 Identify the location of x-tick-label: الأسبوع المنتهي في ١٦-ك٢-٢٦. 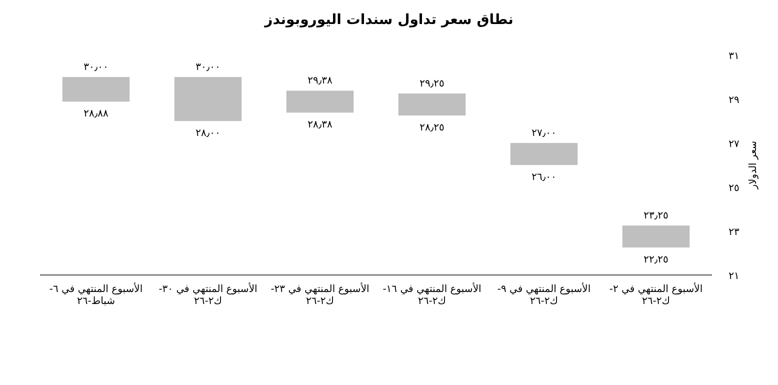
(432, 296).